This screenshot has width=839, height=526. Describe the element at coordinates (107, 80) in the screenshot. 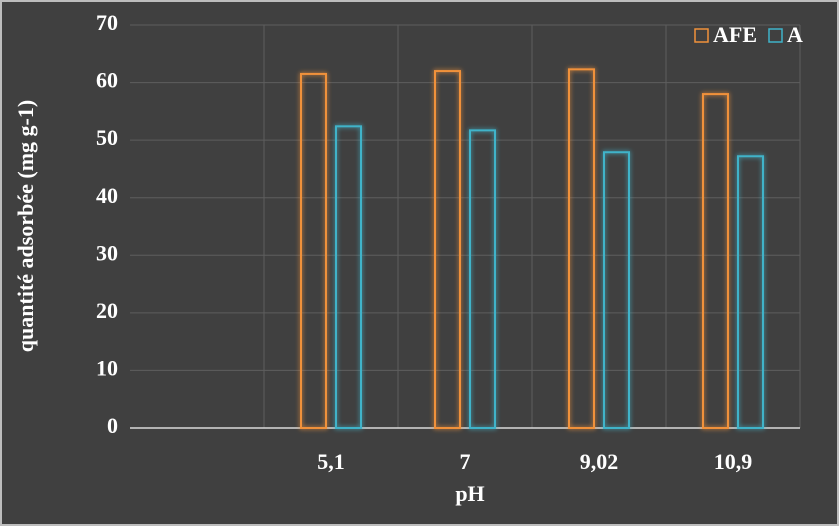

I see `y-tick-label: 60` at that location.